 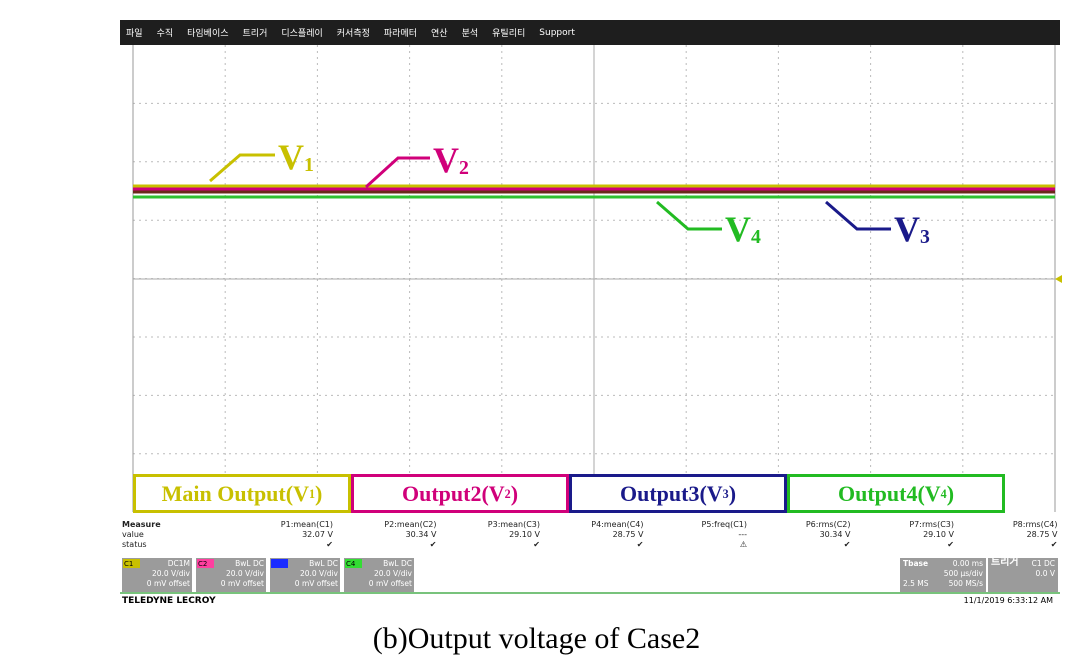 What do you see at coordinates (410, 524) in the screenshot?
I see `param-name: P2:mean(C2)` at bounding box center [410, 524].